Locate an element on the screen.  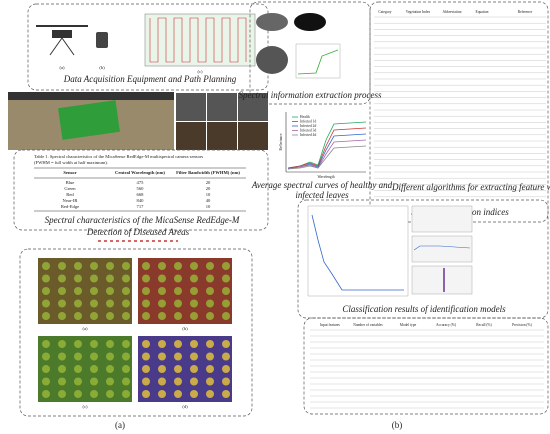
table-cell: 717 is located at coordinates (141, 206).